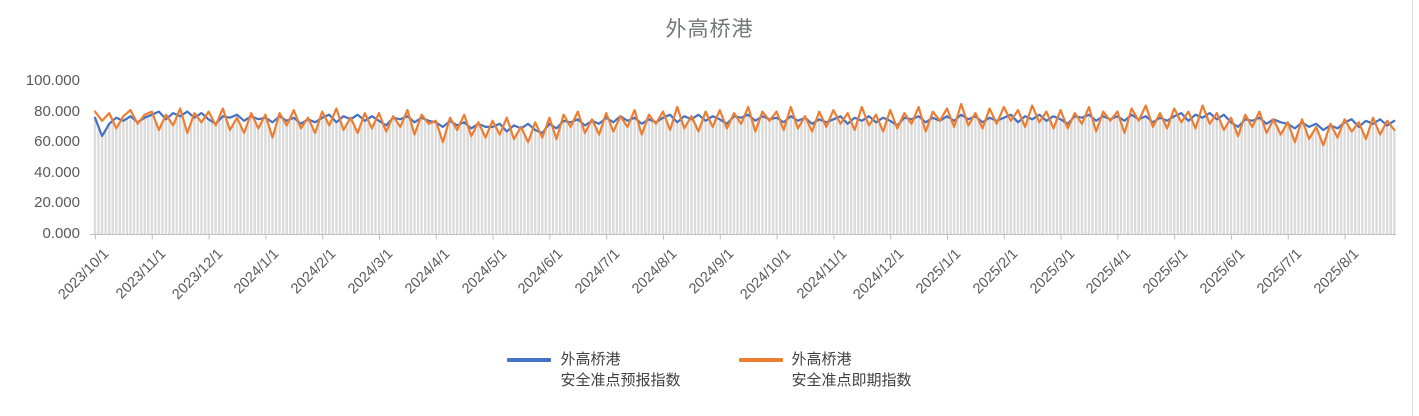  What do you see at coordinates (590, 359) in the screenshot?
I see `forecast-legend-line1: 外高桥港` at bounding box center [590, 359].